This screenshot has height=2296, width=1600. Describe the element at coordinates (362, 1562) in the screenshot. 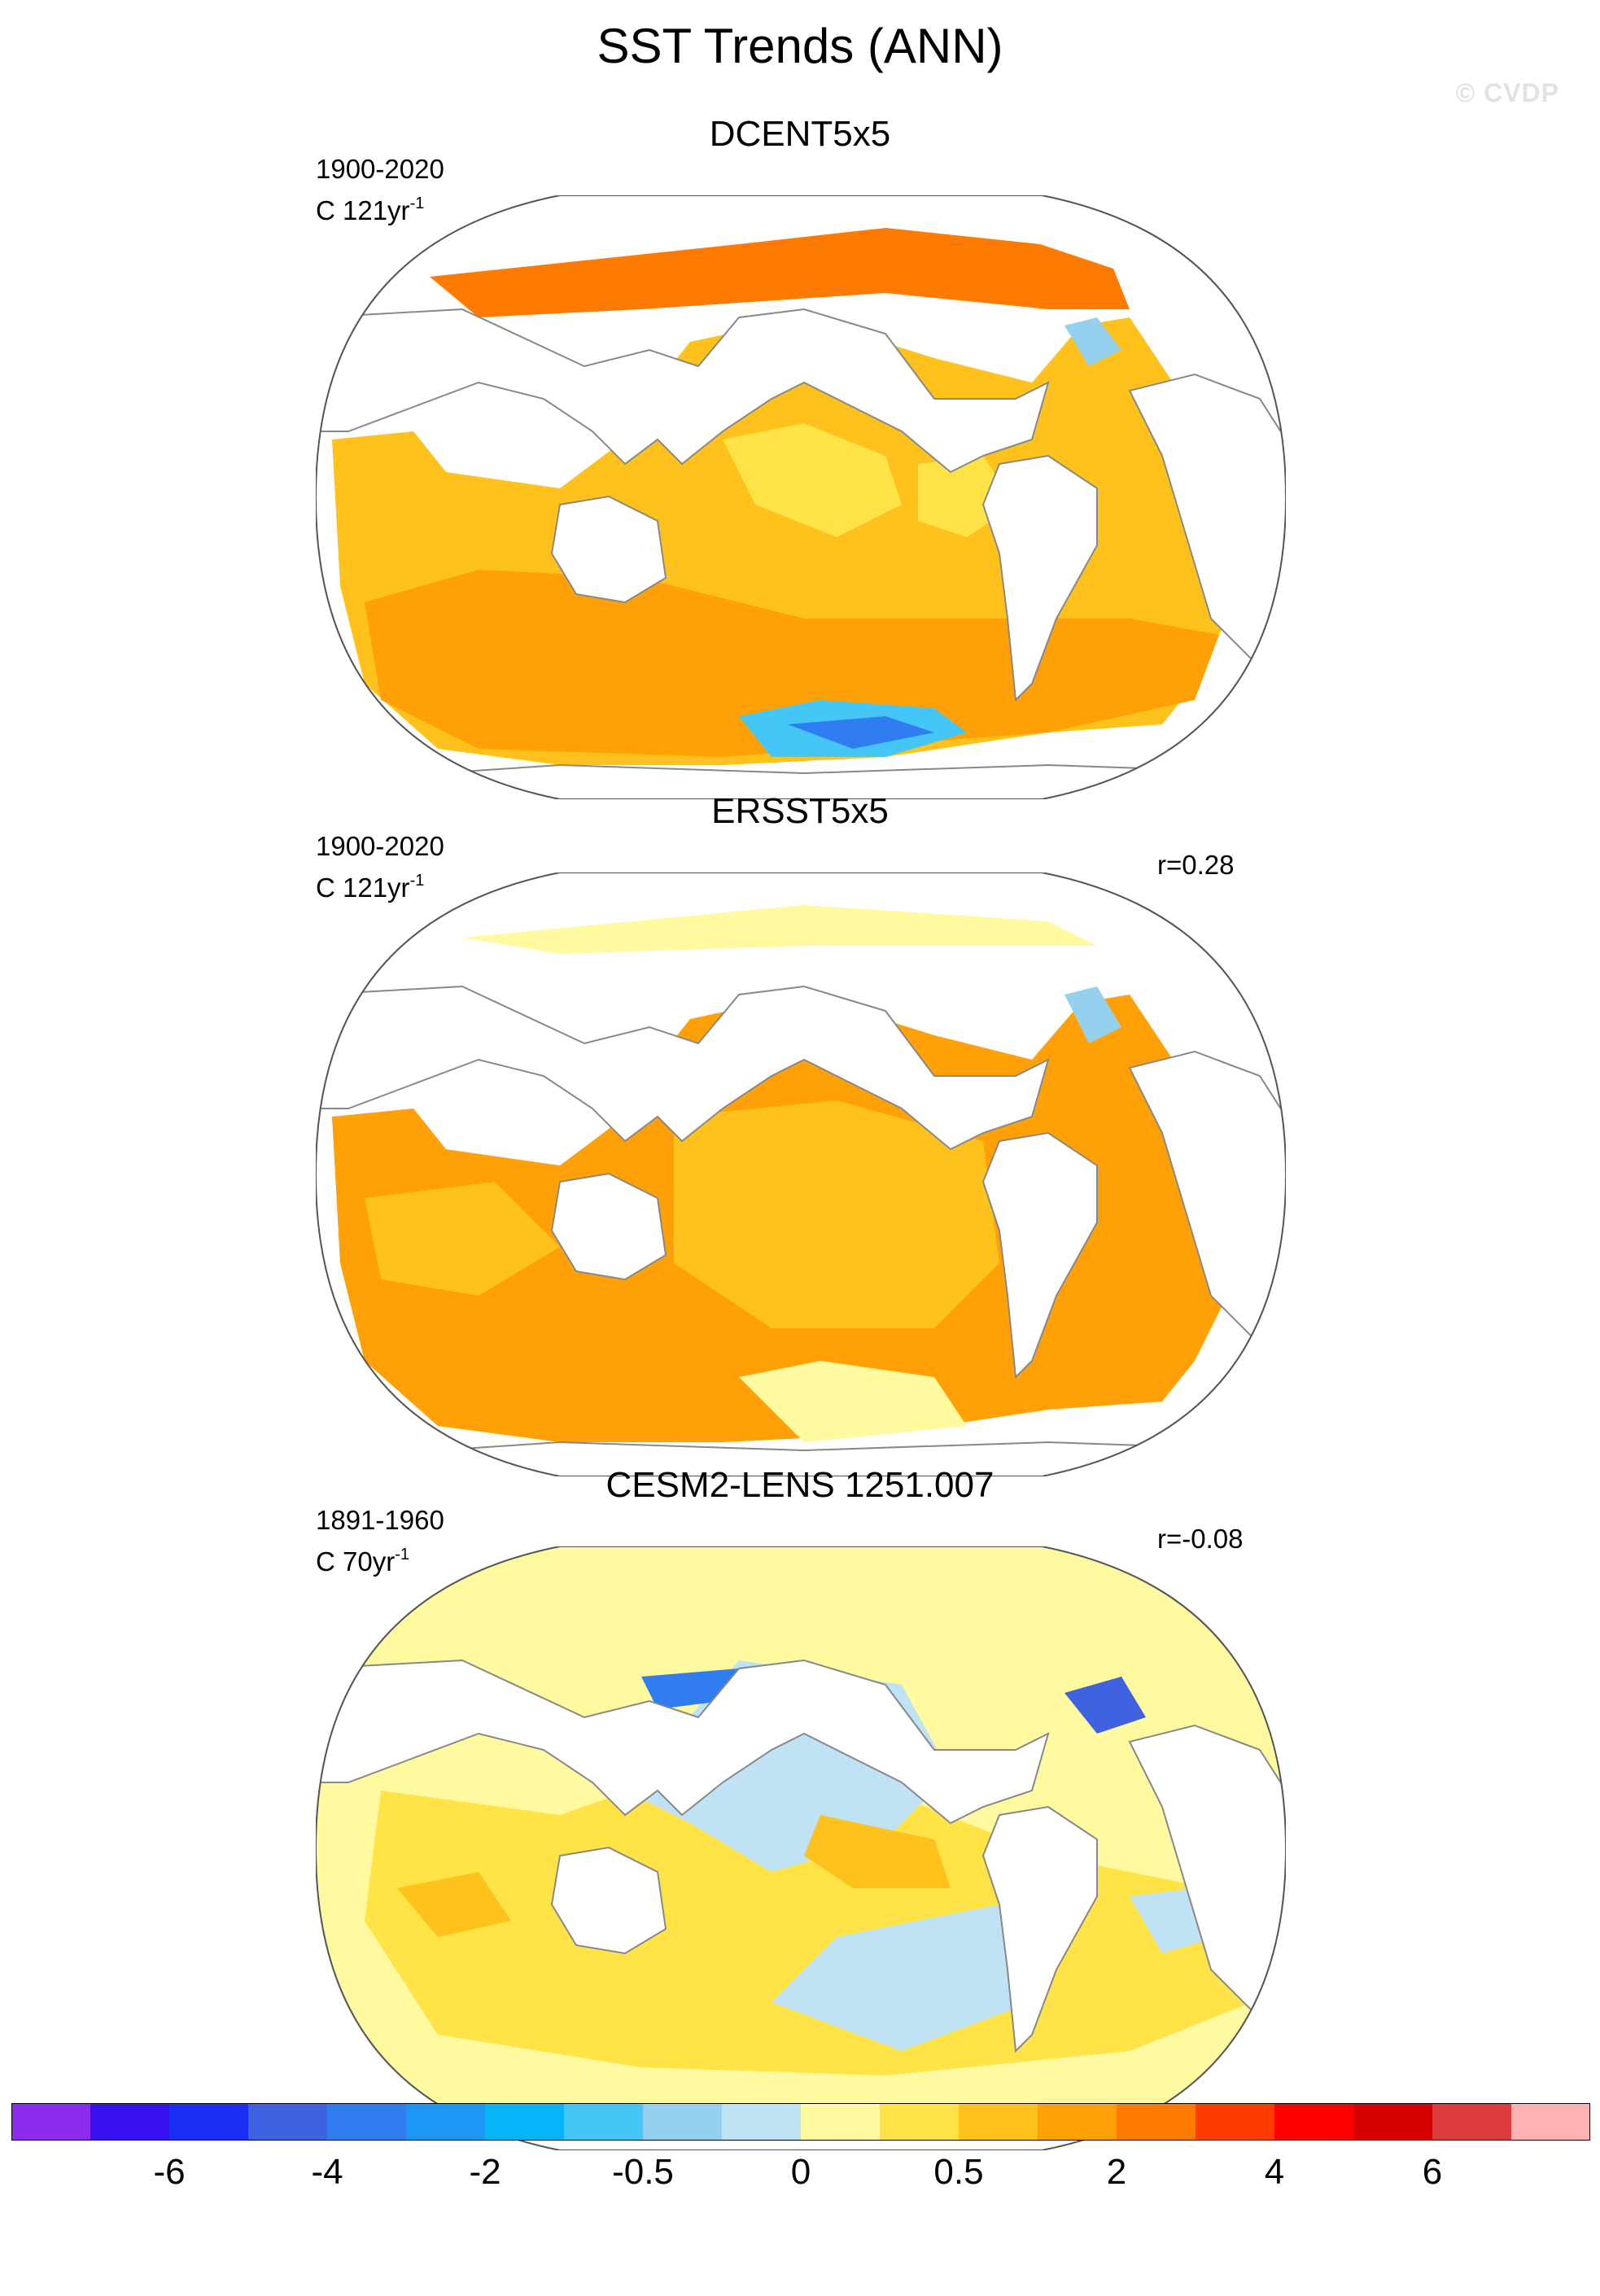

I see `units-label: C 70yr-1` at that location.